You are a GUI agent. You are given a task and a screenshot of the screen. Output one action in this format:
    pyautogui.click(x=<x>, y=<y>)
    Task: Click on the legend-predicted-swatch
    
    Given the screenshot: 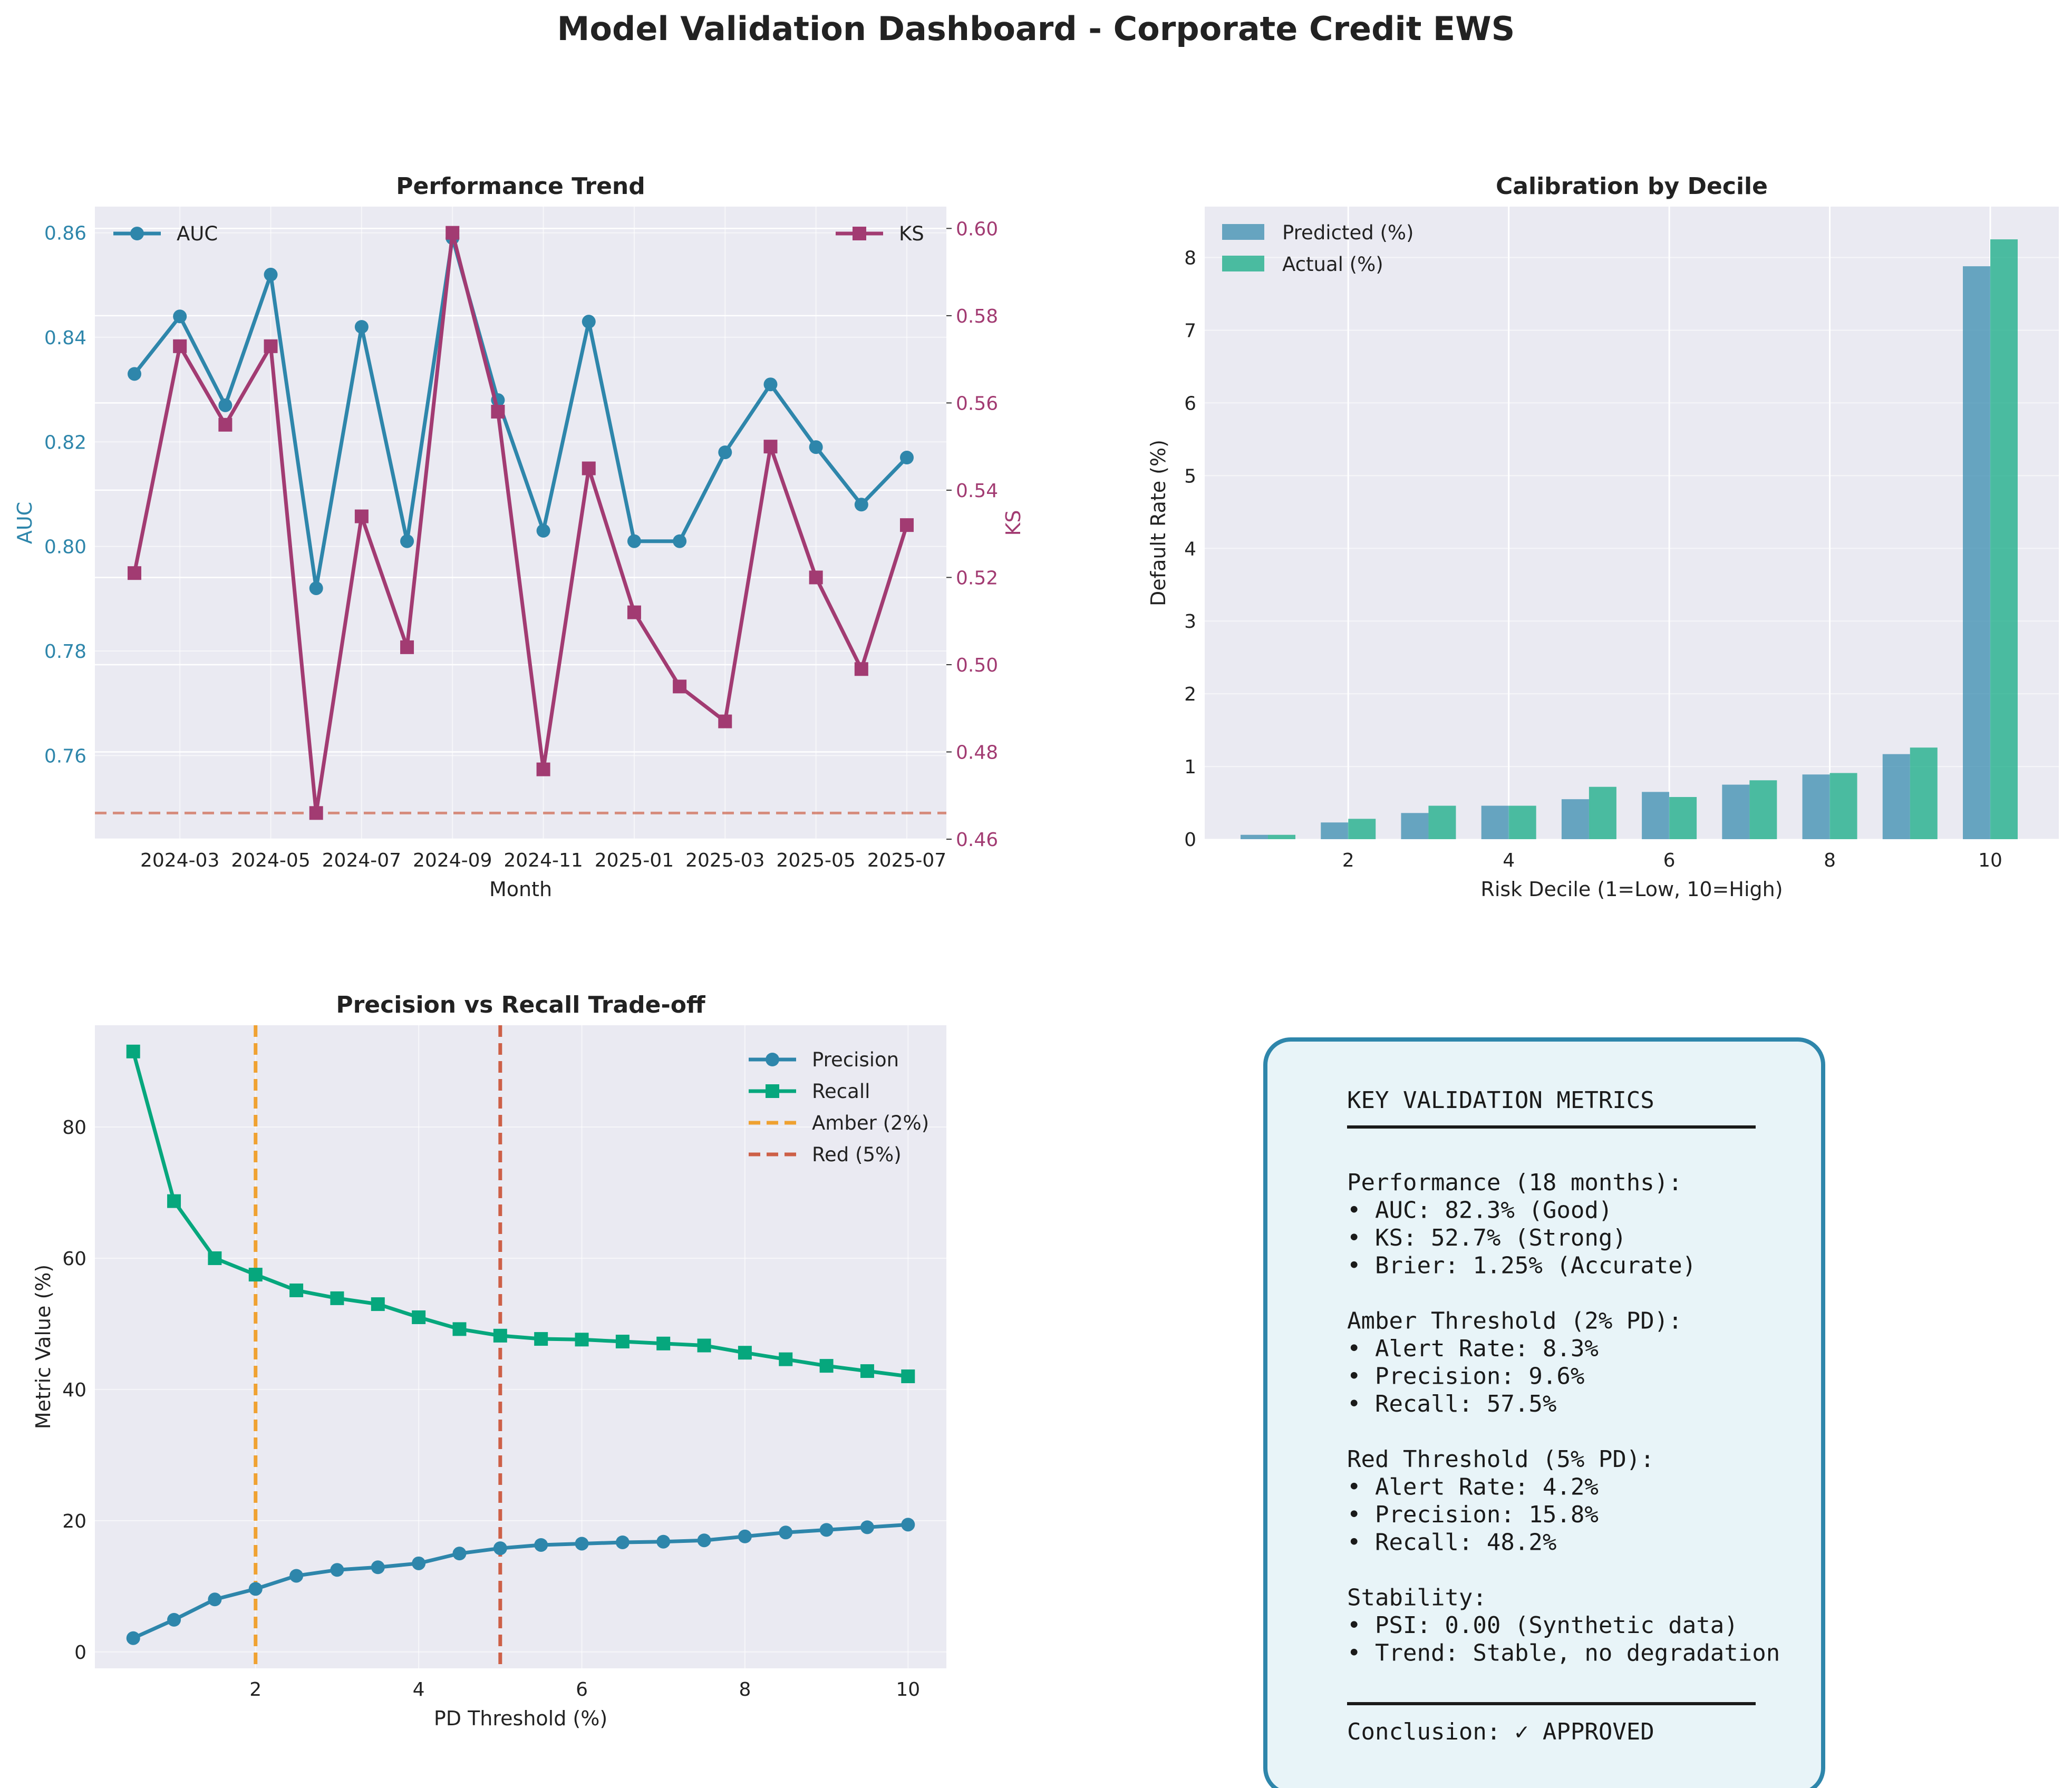 What is the action you would take?
    pyautogui.click(x=1243, y=232)
    